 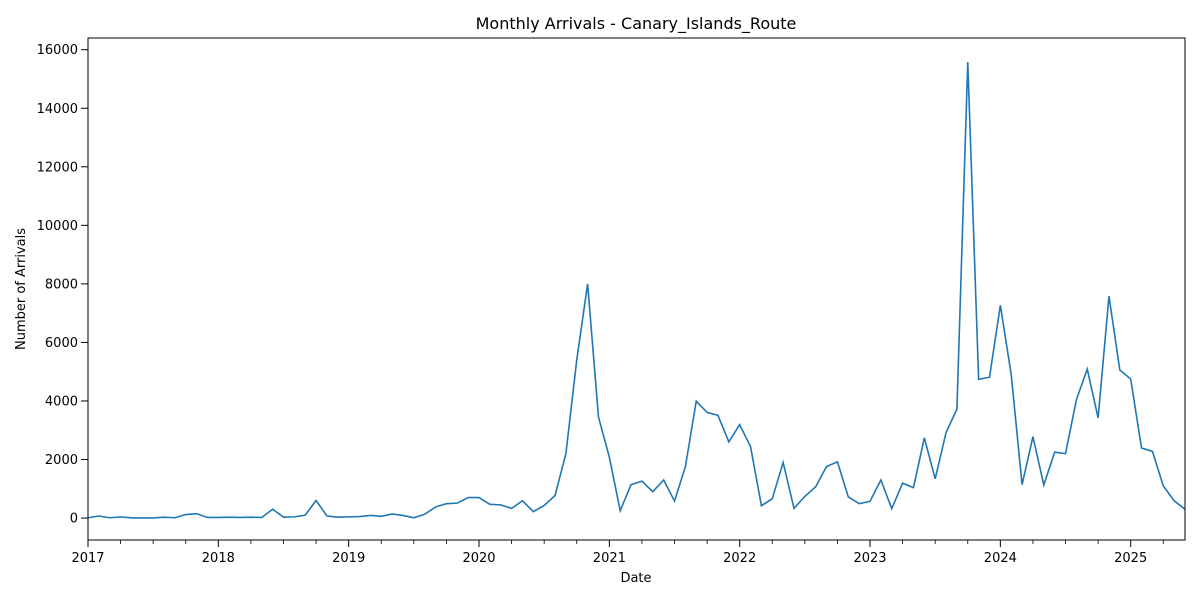 I want to click on y-tick-label: 4000, so click(x=61, y=401).